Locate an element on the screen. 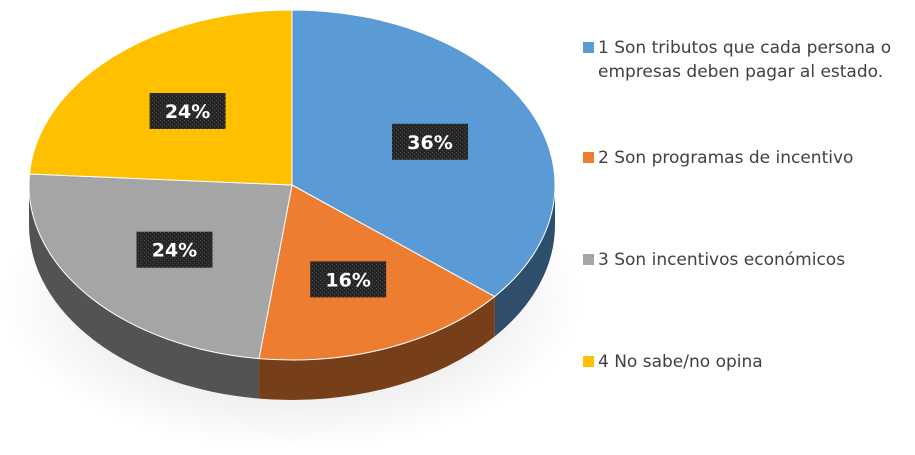  data-label-text: 36% is located at coordinates (429, 143).